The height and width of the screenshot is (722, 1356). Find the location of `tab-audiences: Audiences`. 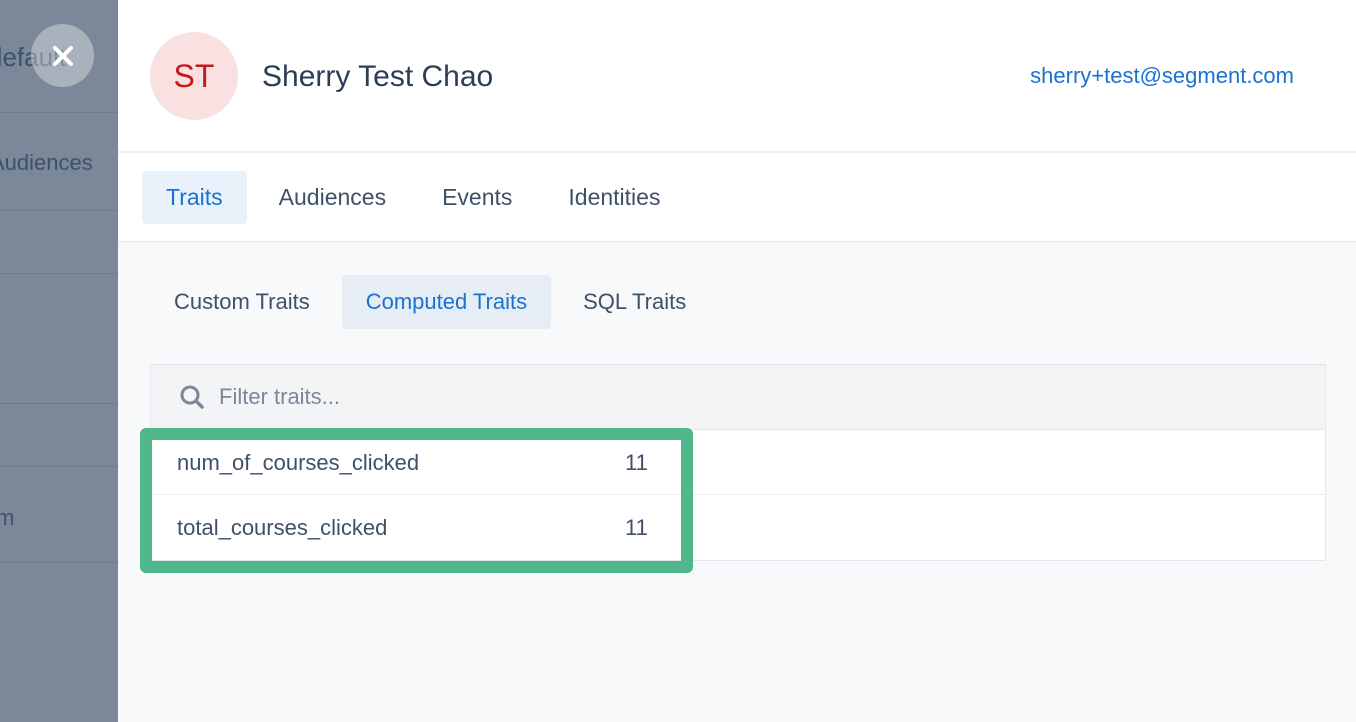

tab-audiences: Audiences is located at coordinates (332, 196).